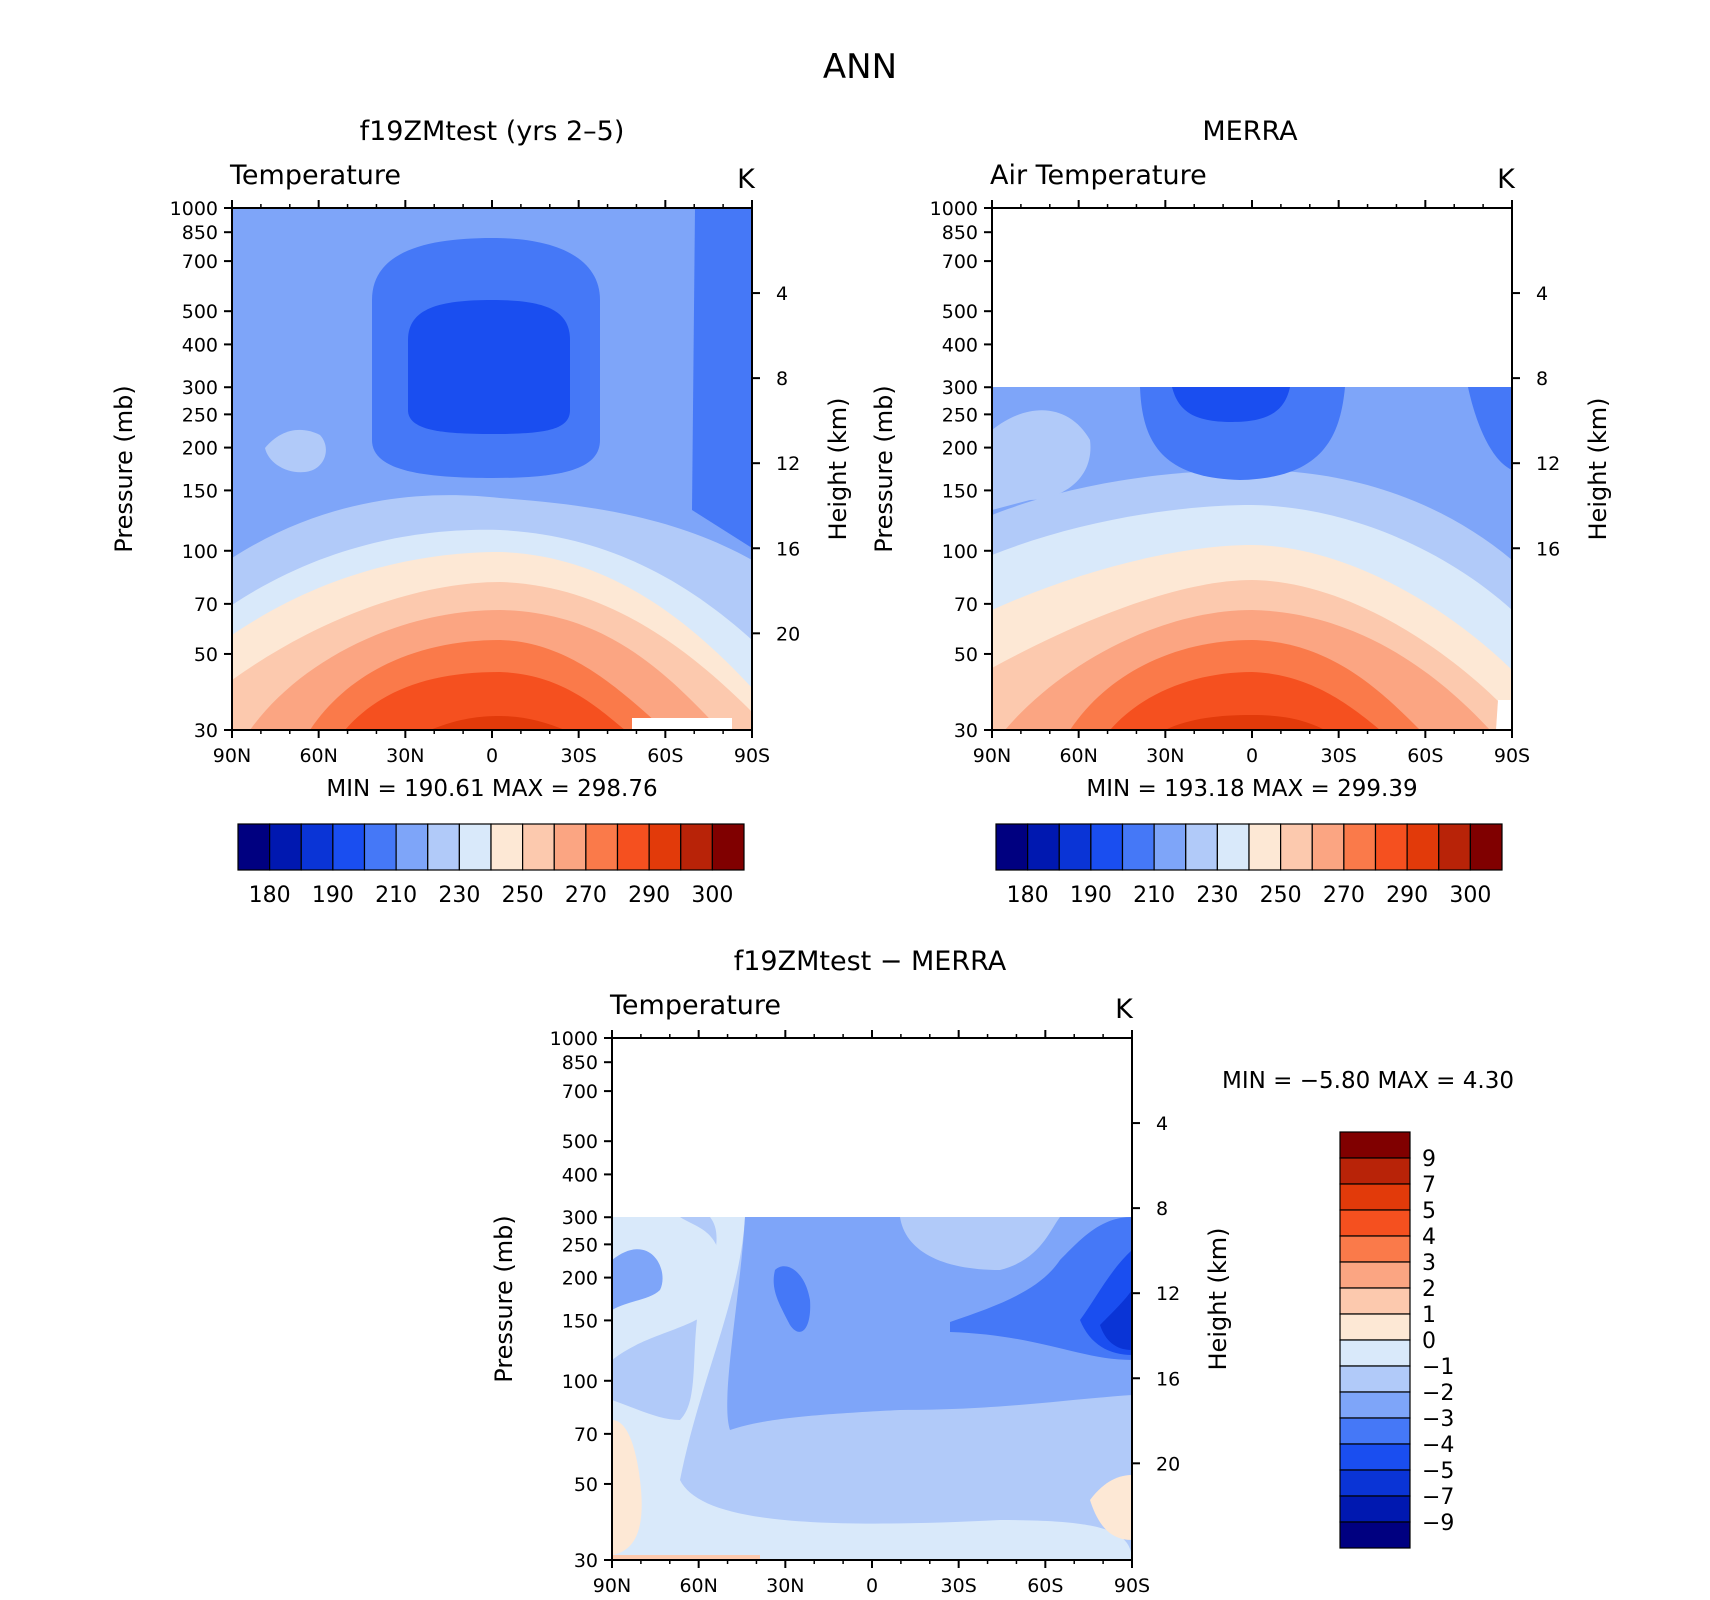 This screenshot has height=1600, width=1710. Describe the element at coordinates (960, 388) in the screenshot. I see `y-tick-label: 300` at that location.